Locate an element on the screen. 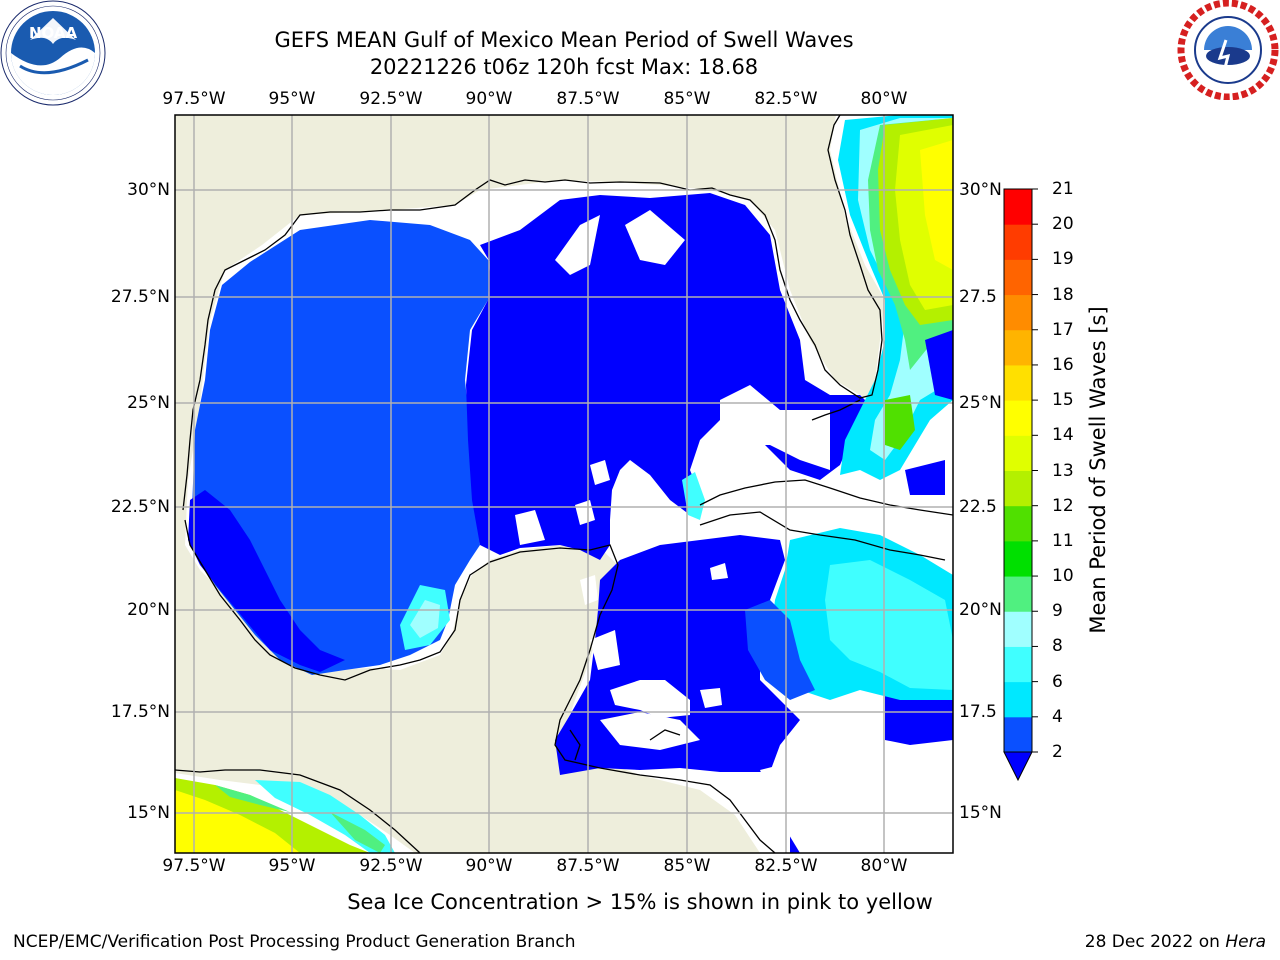 This screenshot has height=960, width=1280. svg-text: NOAA is located at coordinates (53, 33).